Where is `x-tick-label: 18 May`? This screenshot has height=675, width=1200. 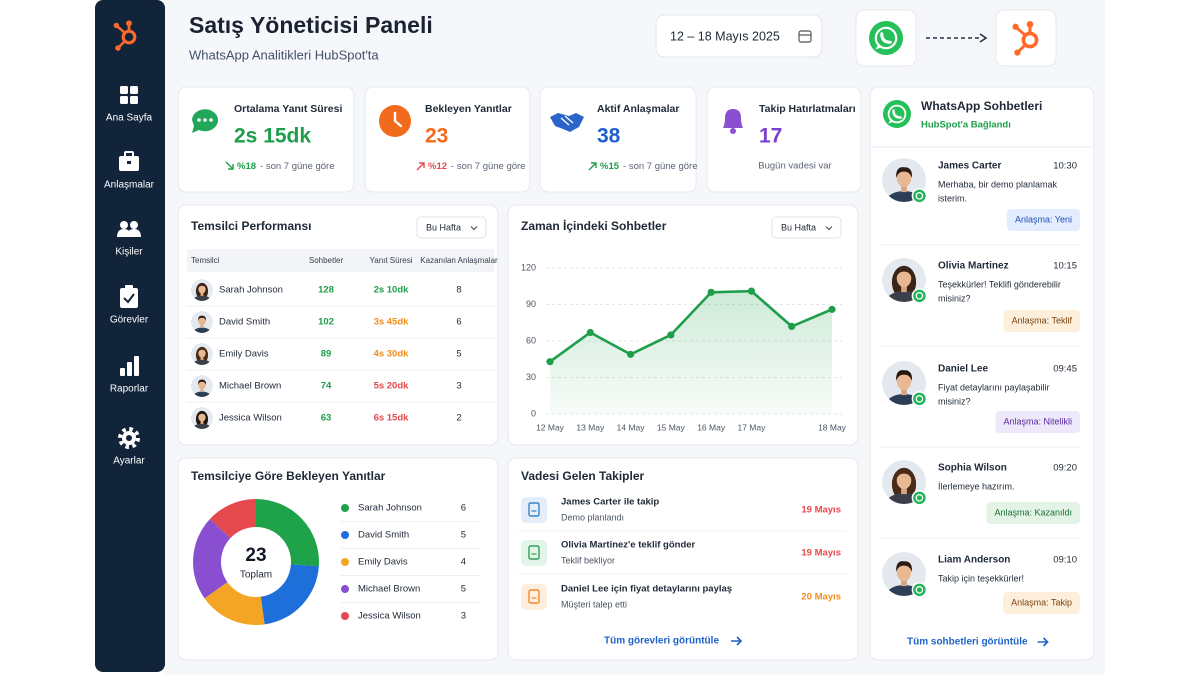
x-tick-label: 18 May is located at coordinates (832, 427).